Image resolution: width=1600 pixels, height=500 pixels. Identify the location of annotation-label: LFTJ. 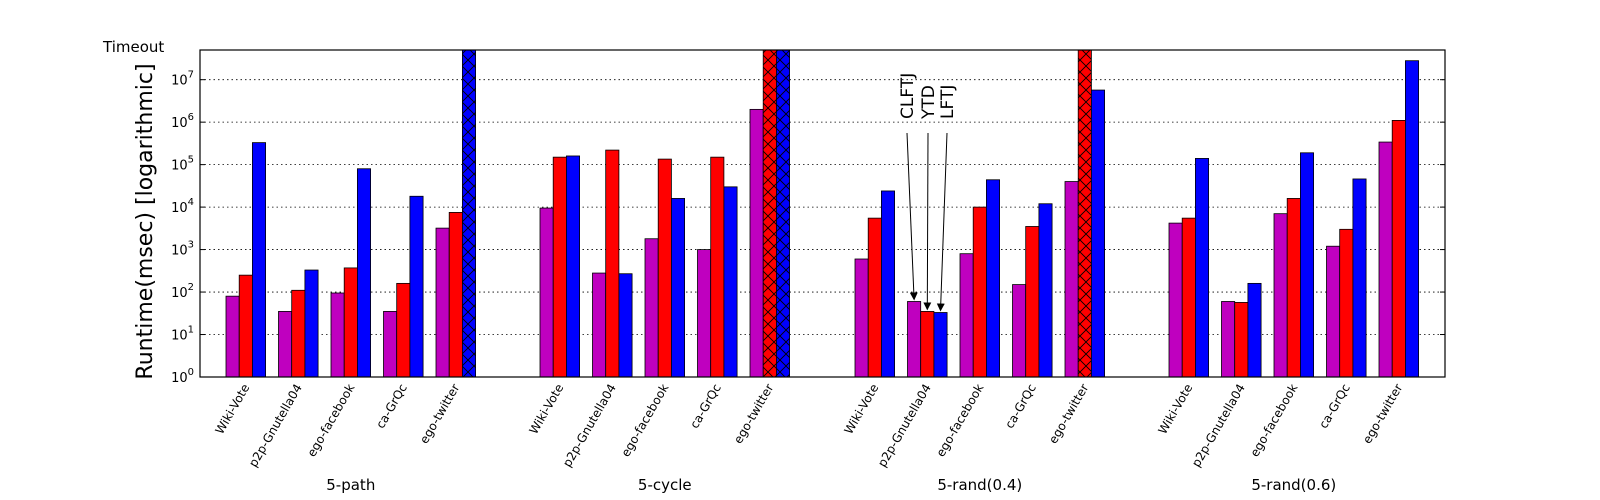
(948, 102).